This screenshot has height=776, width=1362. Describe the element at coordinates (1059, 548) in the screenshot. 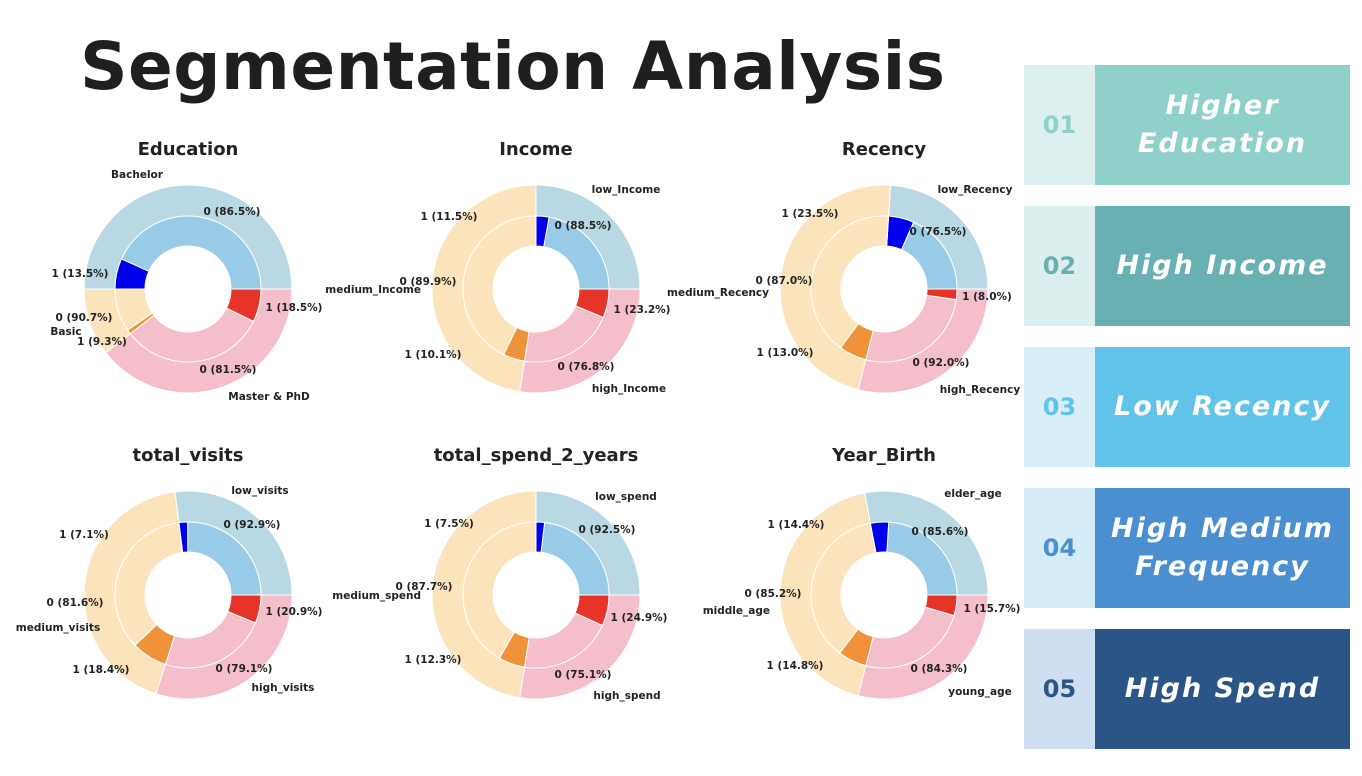

I see `card-number: 04` at that location.